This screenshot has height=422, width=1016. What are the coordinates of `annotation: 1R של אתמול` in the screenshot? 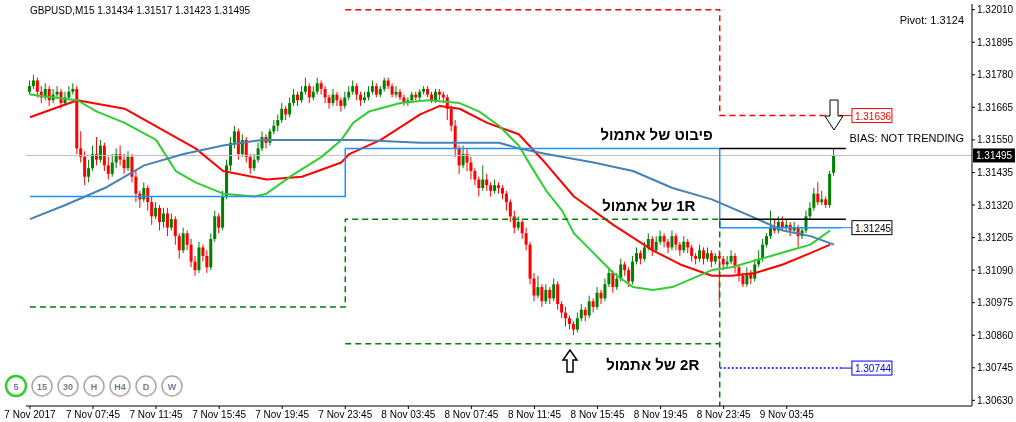 It's located at (649, 206).